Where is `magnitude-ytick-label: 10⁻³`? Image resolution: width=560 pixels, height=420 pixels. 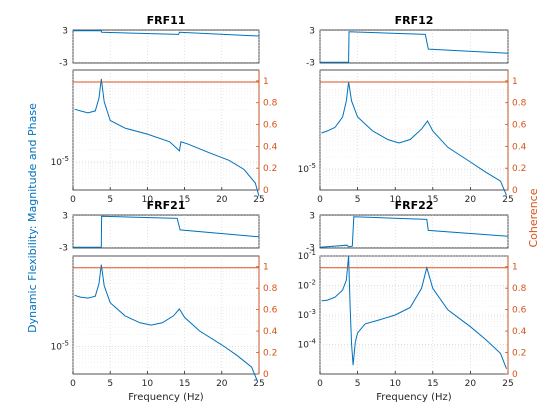 magnitude-ytick-label: 10⁻³ is located at coordinates (307, 314).